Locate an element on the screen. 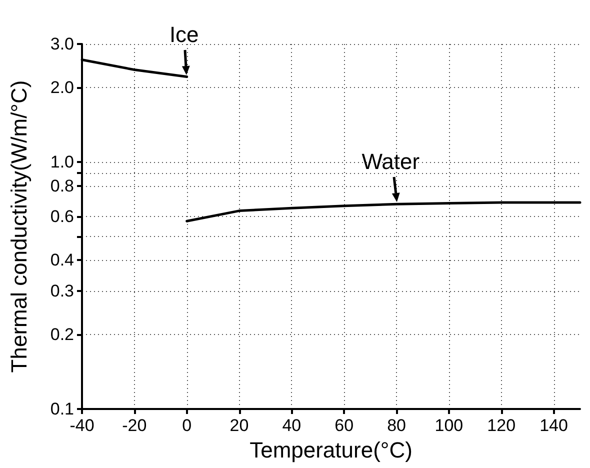 Image resolution: width=590 pixels, height=468 pixels. x-tick-label: 120 is located at coordinates (501, 425).